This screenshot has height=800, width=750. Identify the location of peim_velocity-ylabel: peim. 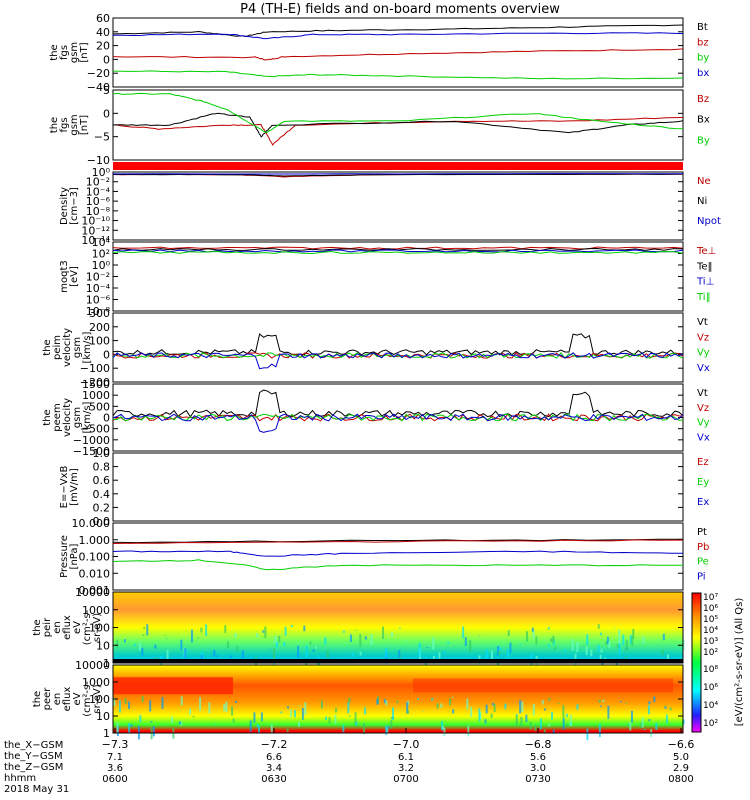
(57, 347).